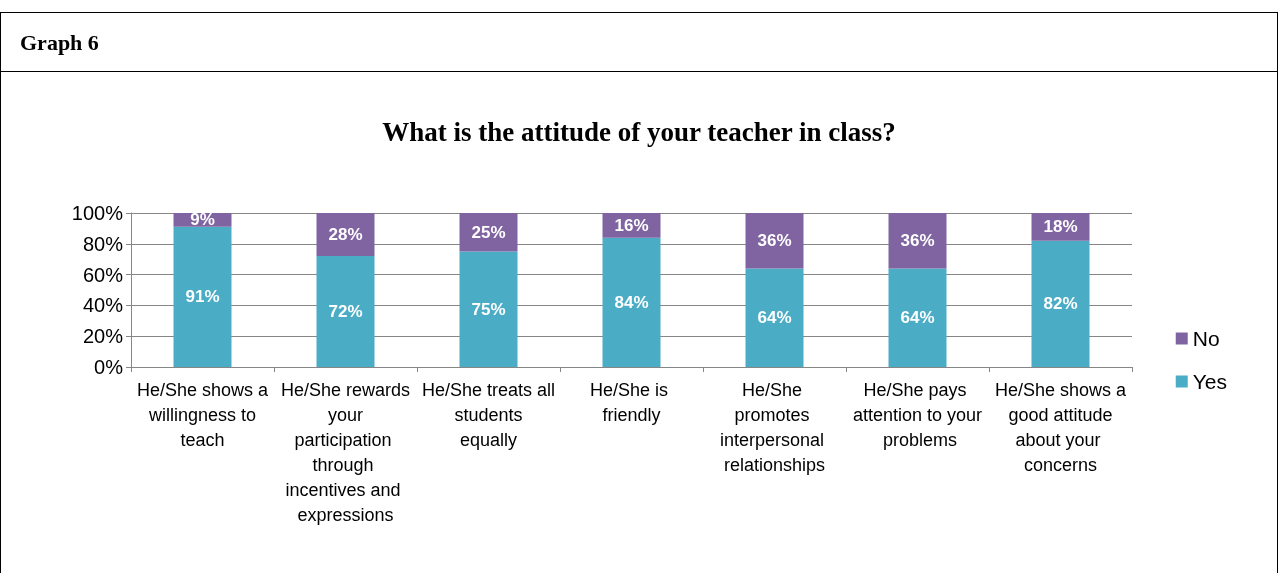  I want to click on data-label: 82%, so click(1060, 304).